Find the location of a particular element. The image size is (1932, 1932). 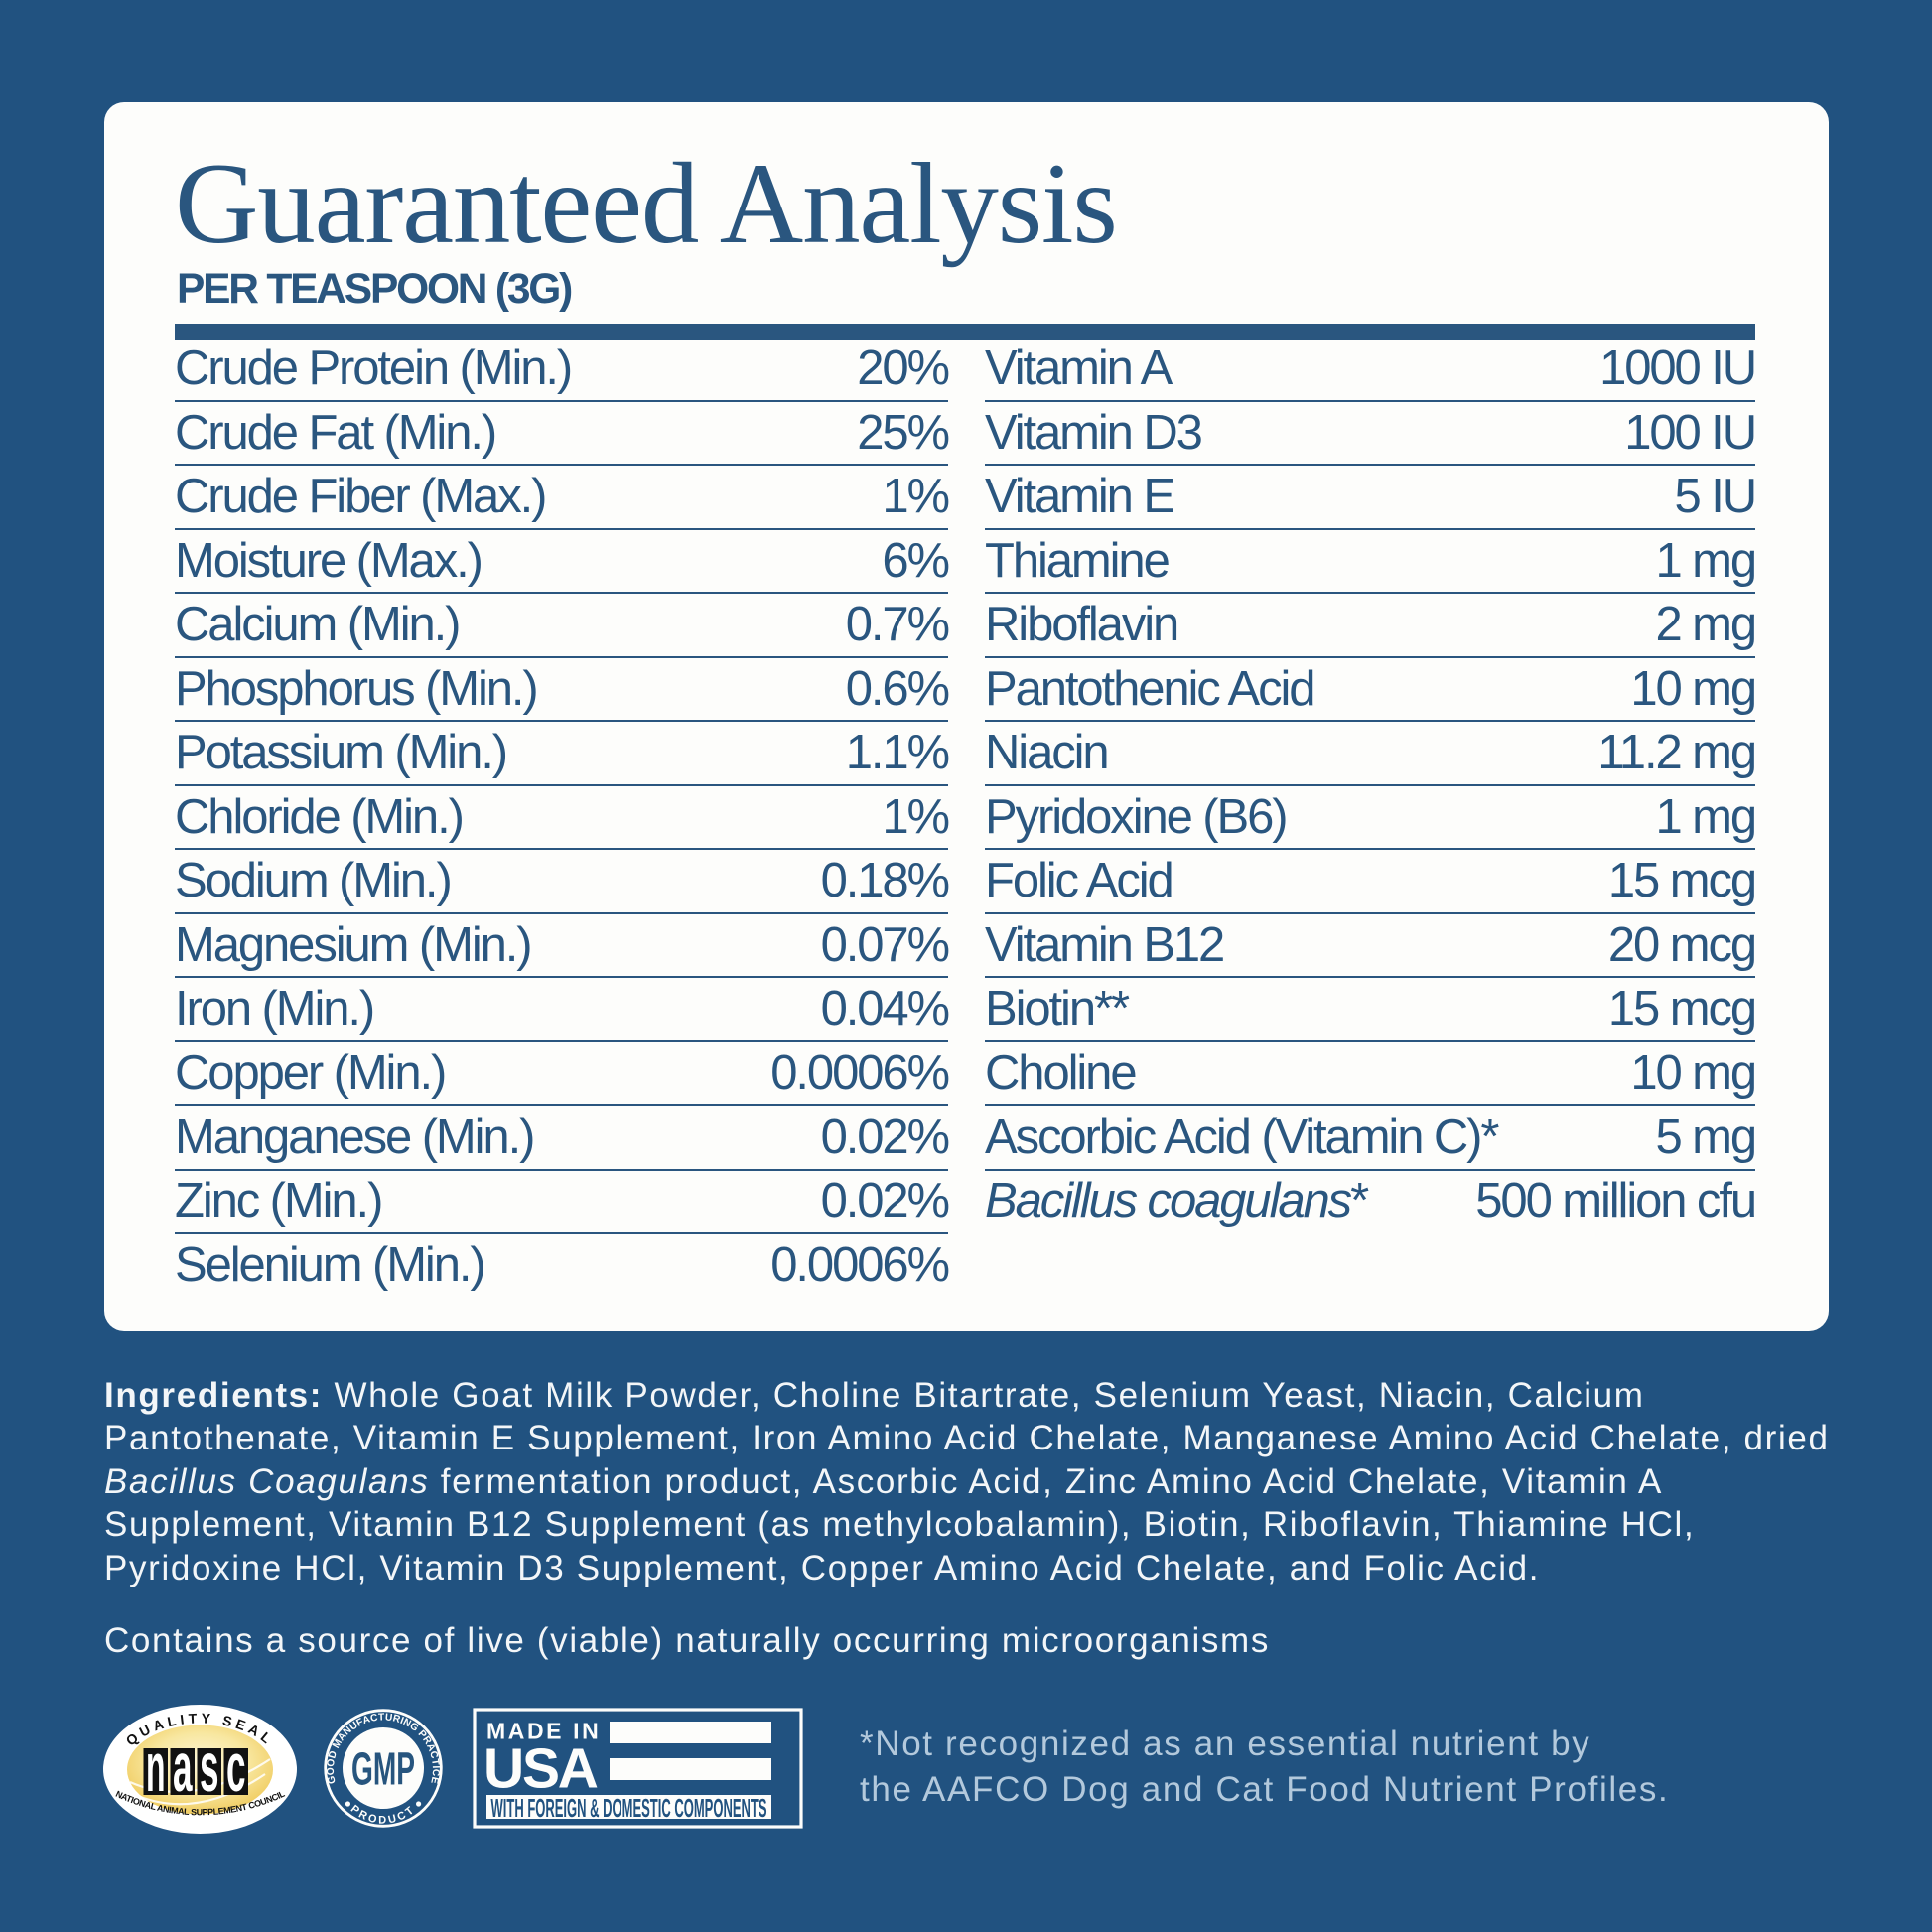

svg-text: MADE IN is located at coordinates (544, 1732).